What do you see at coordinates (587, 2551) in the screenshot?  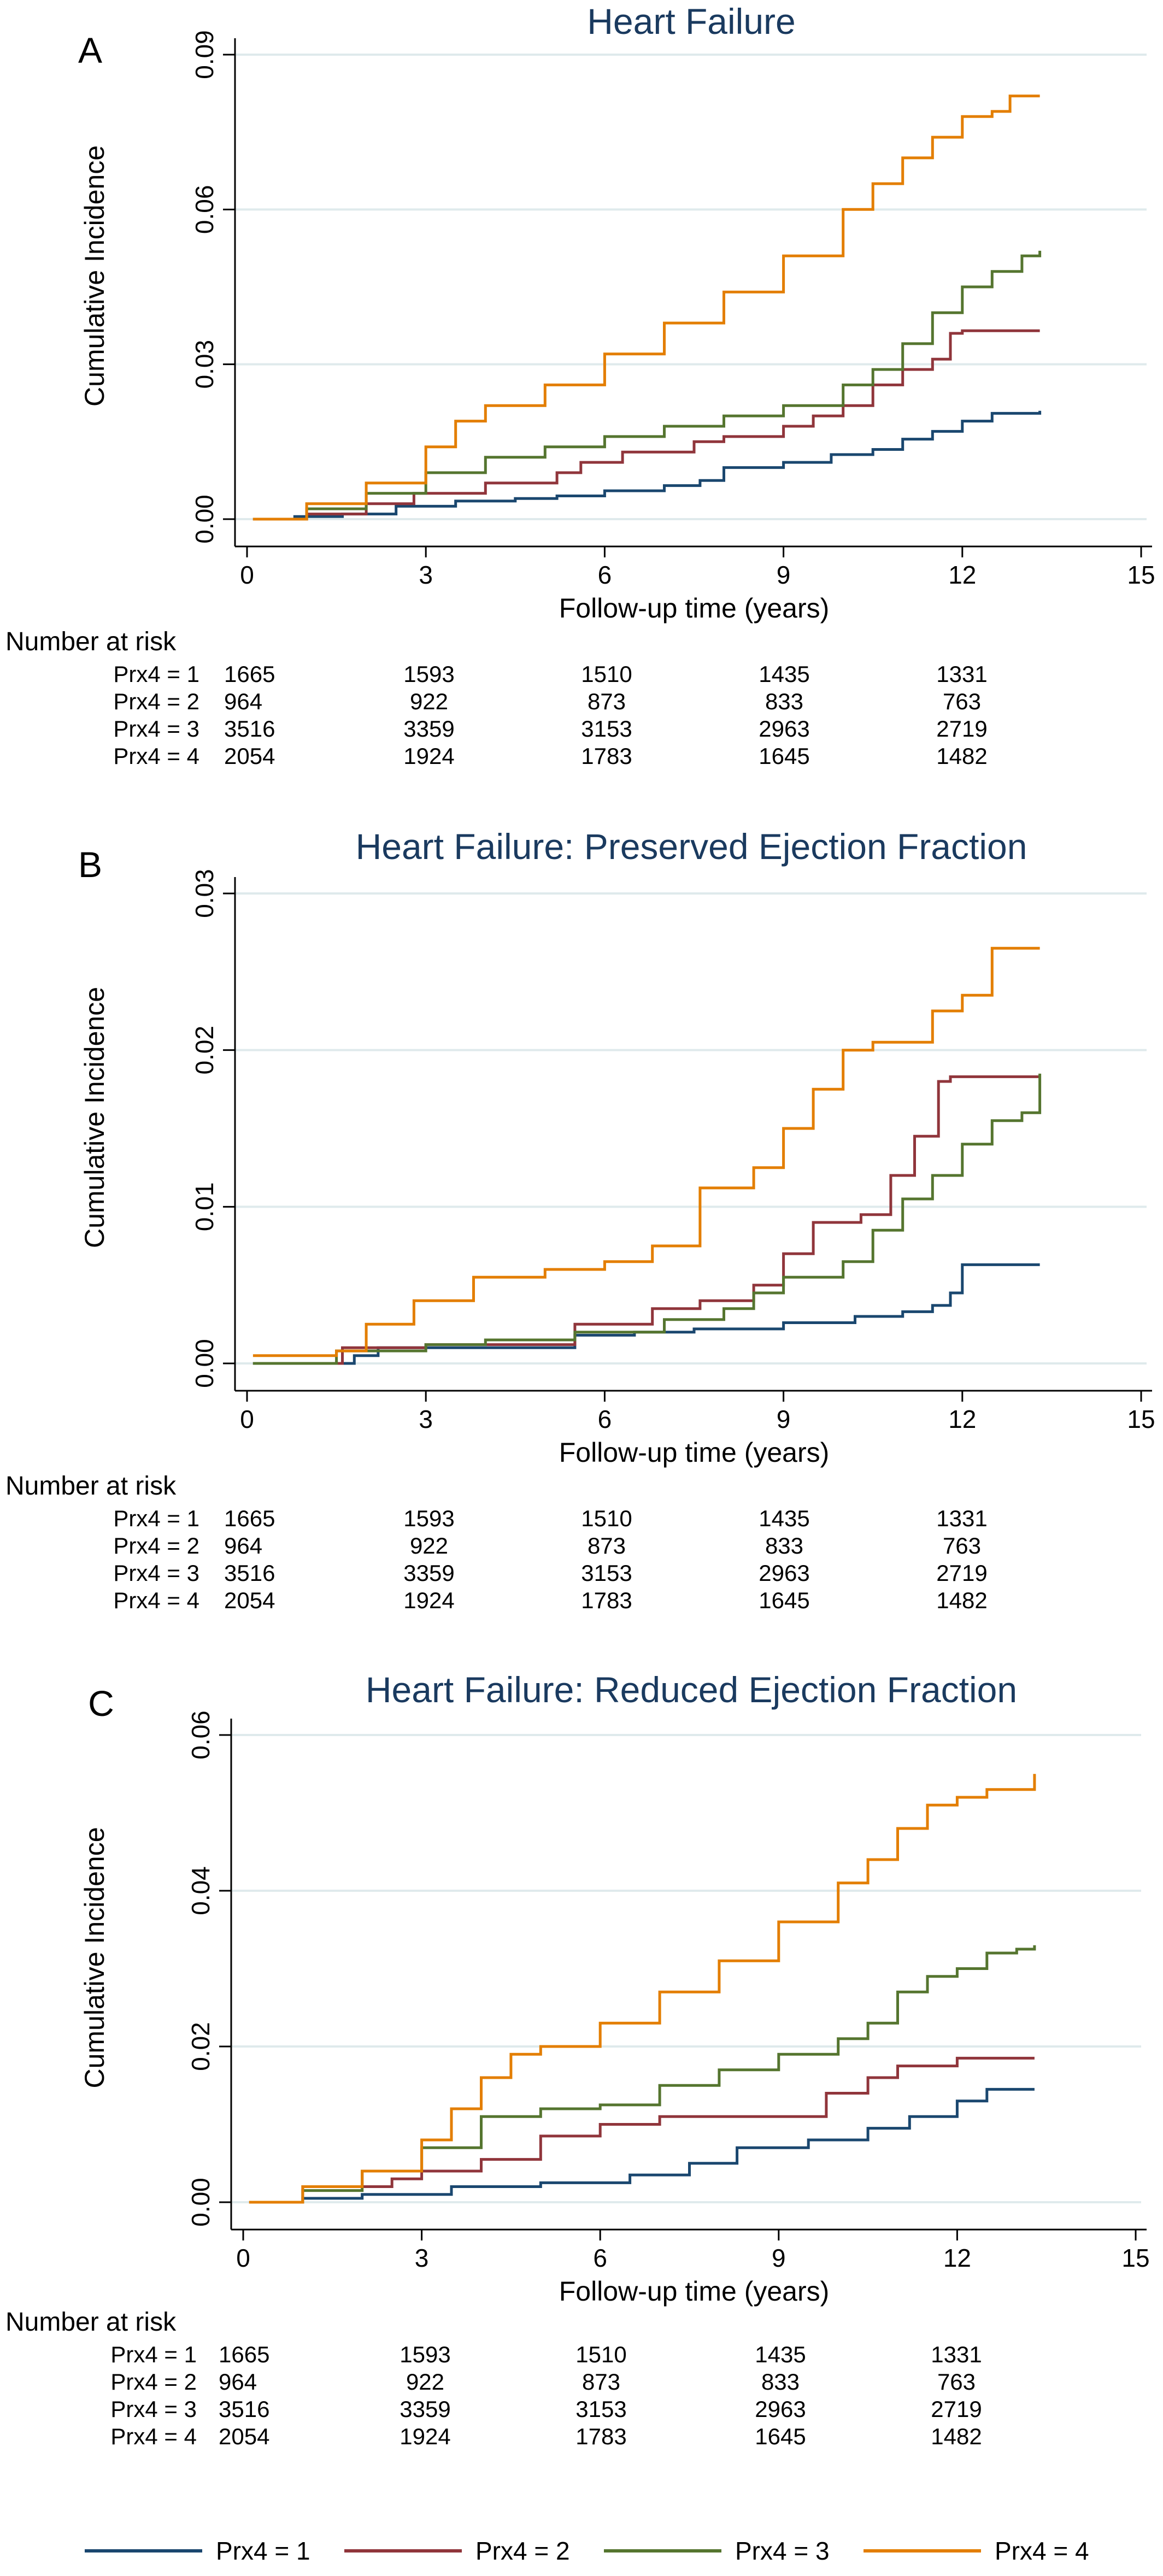 I see `legend: Prx4 = 1 Prx4 = 2 Prx4 = 3 Prx4 = 4` at bounding box center [587, 2551].